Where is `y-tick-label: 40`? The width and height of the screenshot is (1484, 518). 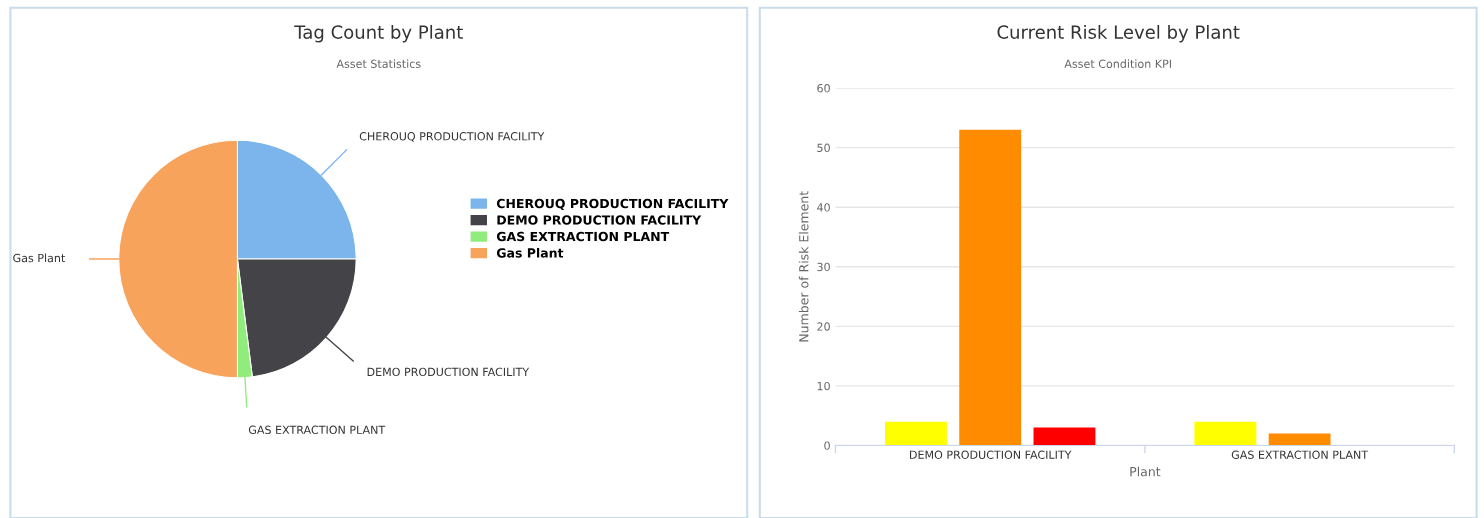
y-tick-label: 40 is located at coordinates (823, 207).